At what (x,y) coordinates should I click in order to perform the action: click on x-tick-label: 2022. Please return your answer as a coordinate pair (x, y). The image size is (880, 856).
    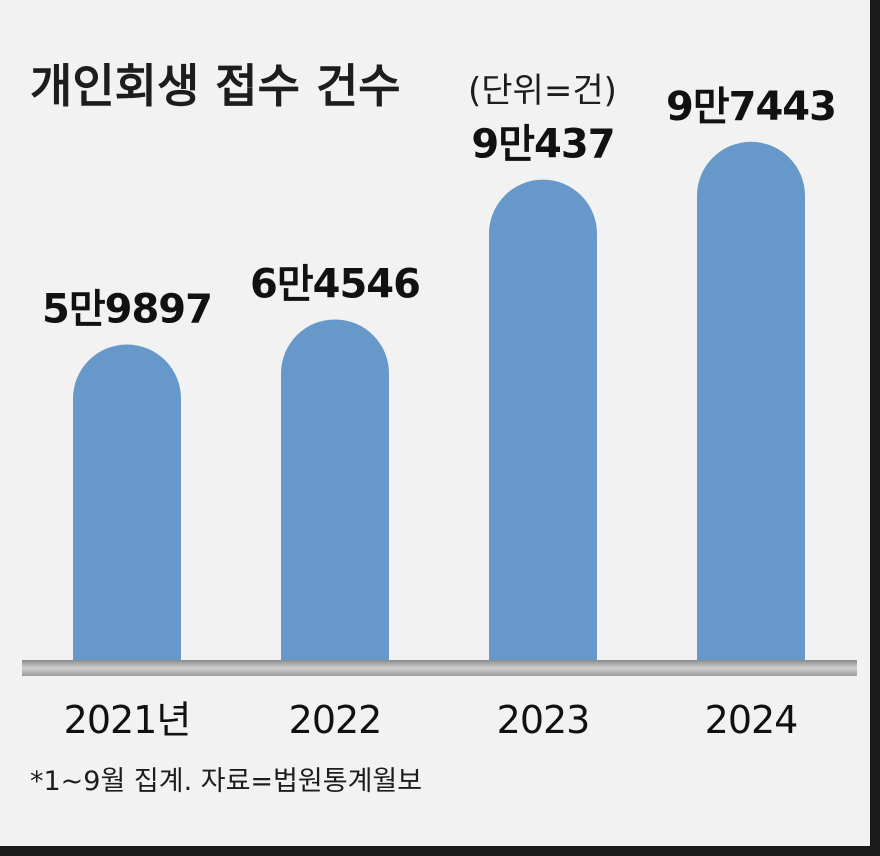
    Looking at the image, I should click on (335, 720).